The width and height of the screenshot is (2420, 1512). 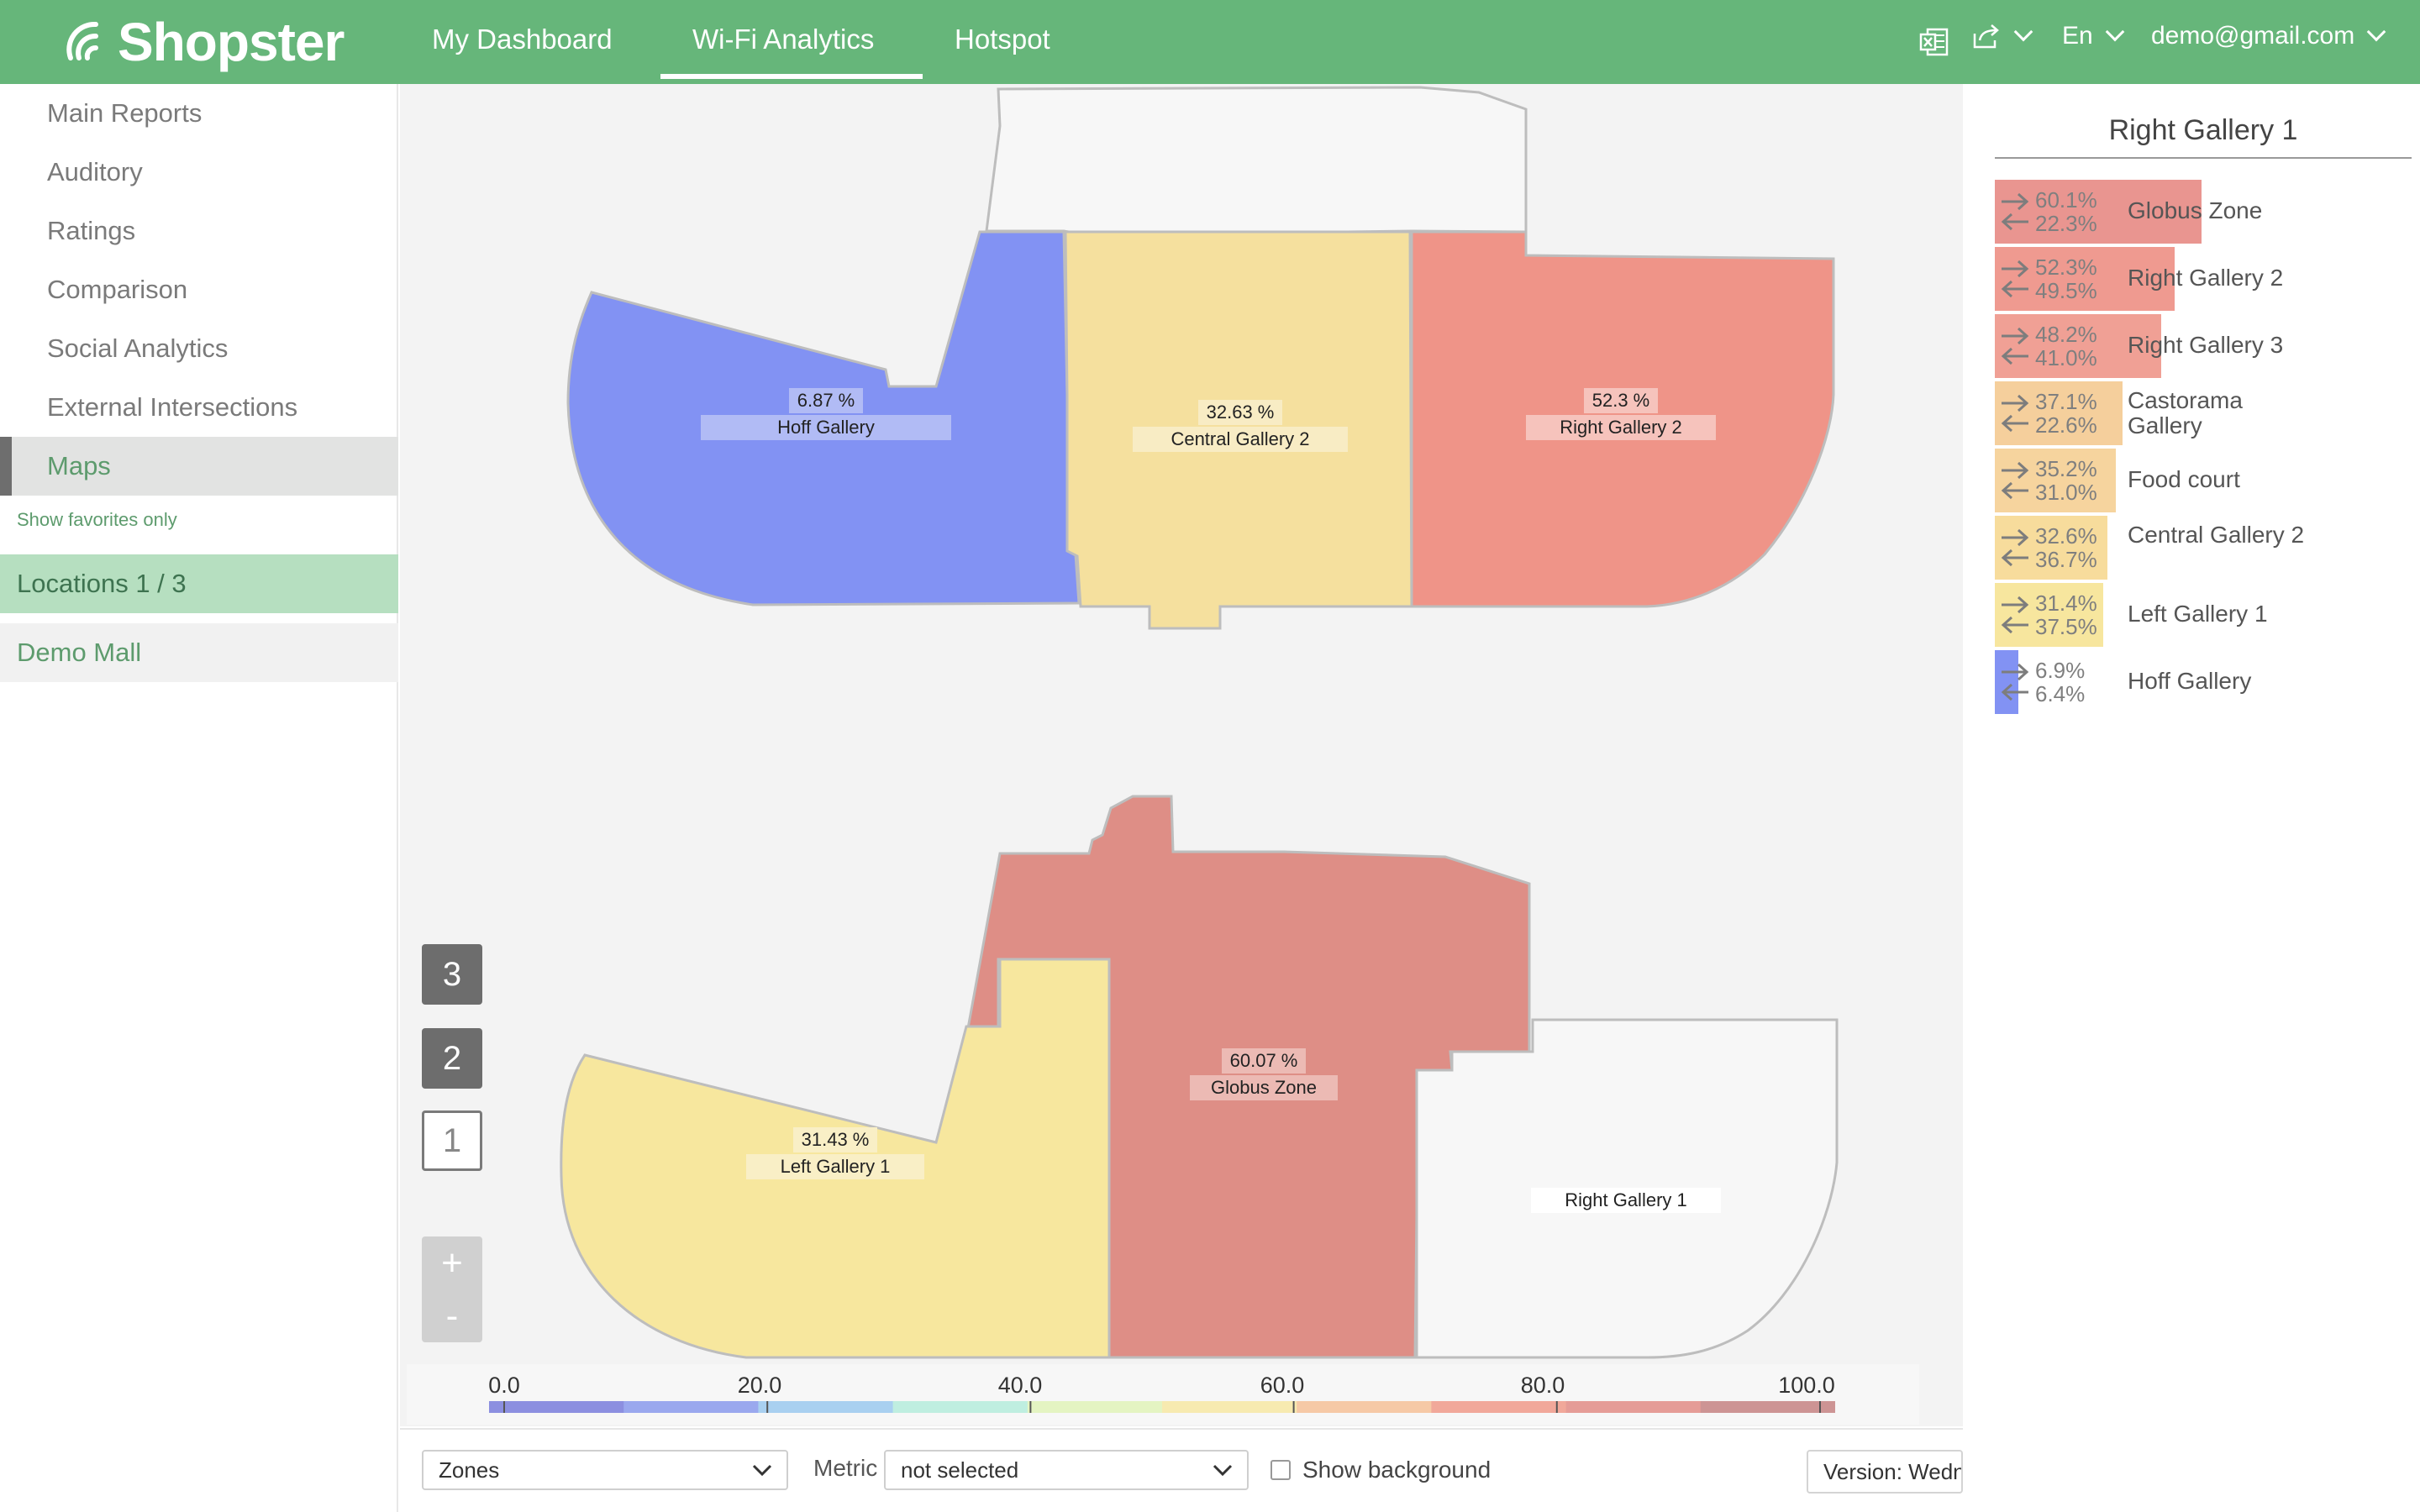 I want to click on floor-button-1: 1, so click(x=452, y=1140).